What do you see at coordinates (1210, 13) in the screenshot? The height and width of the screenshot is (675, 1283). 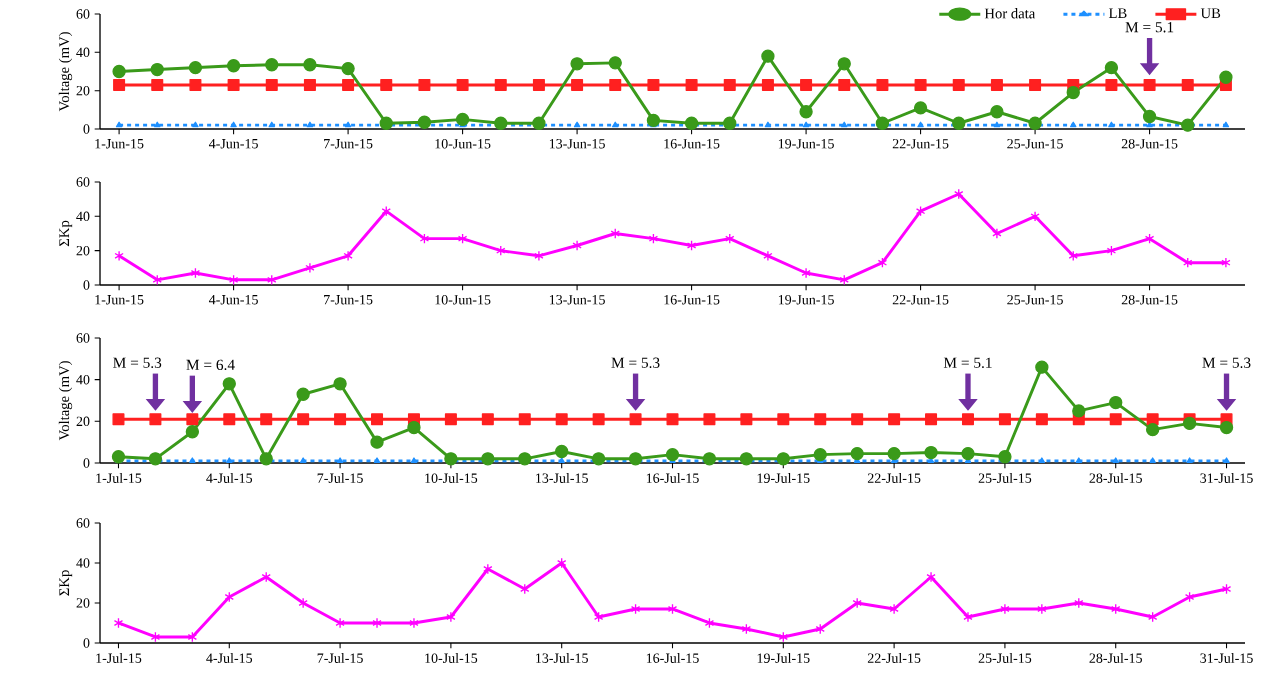 I see `legend-label: UB` at bounding box center [1210, 13].